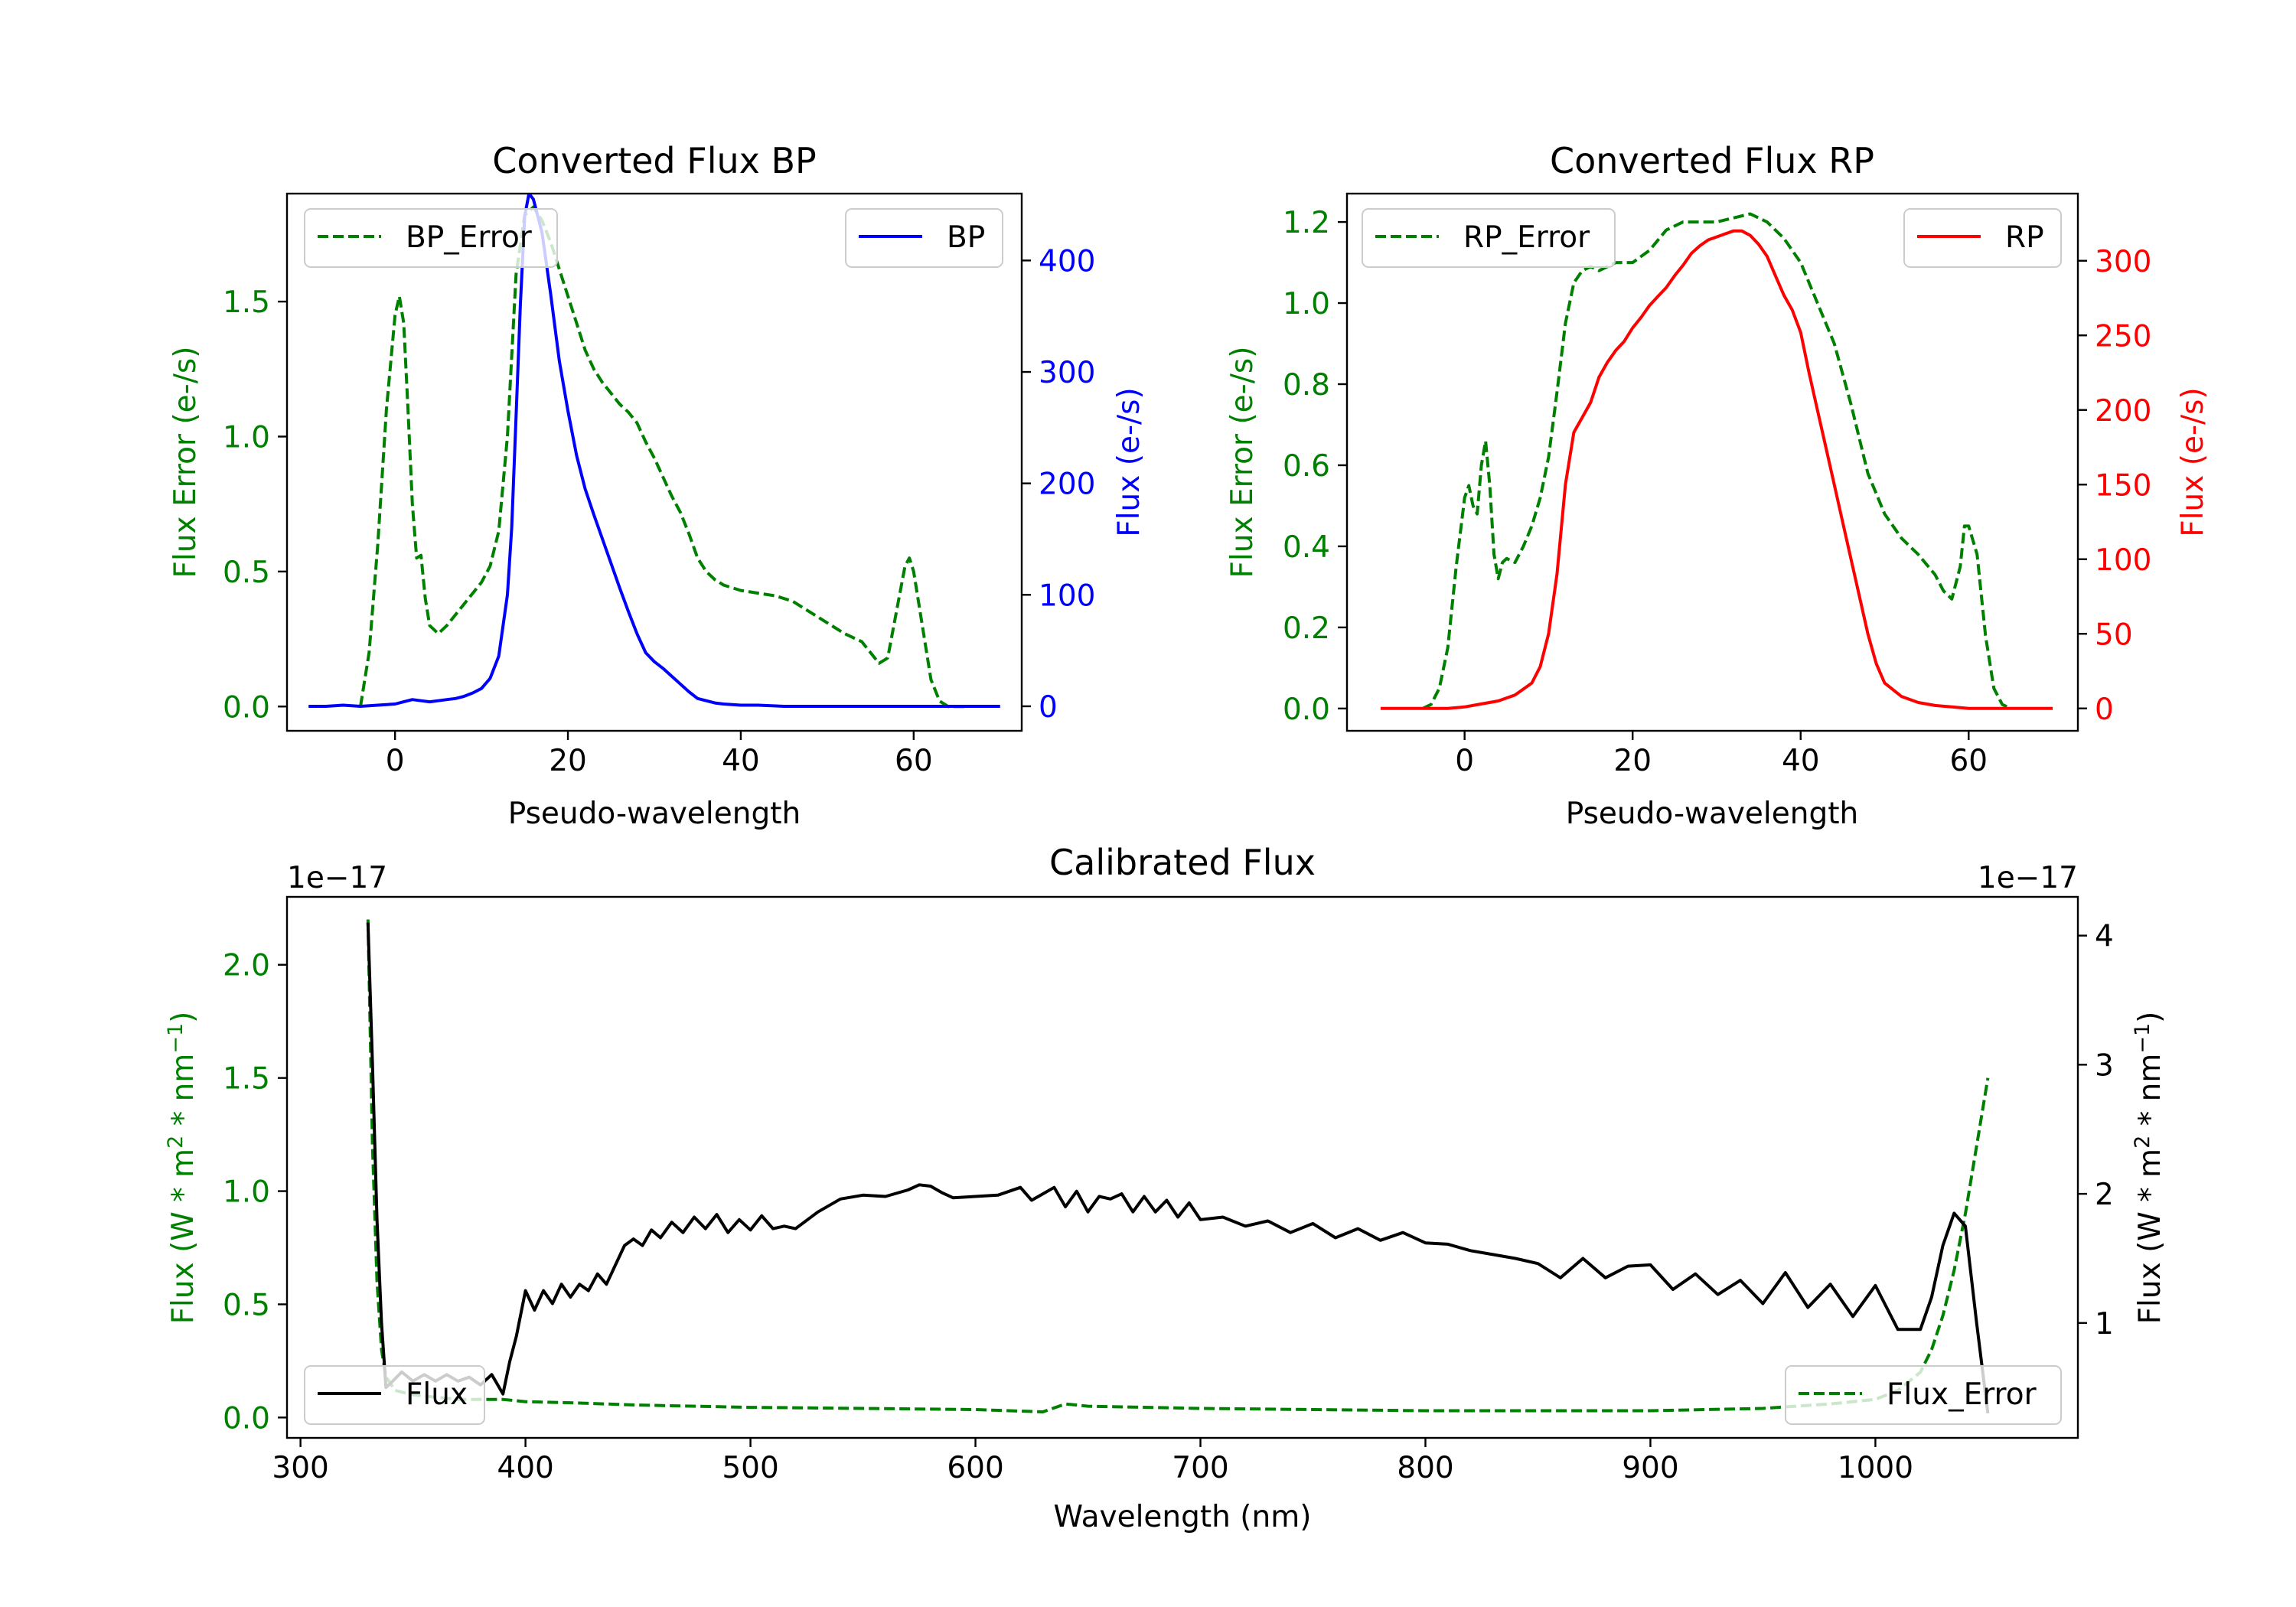  What do you see at coordinates (1306, 628) in the screenshot?
I see `rp-y-left-tick-label: 0.2` at bounding box center [1306, 628].